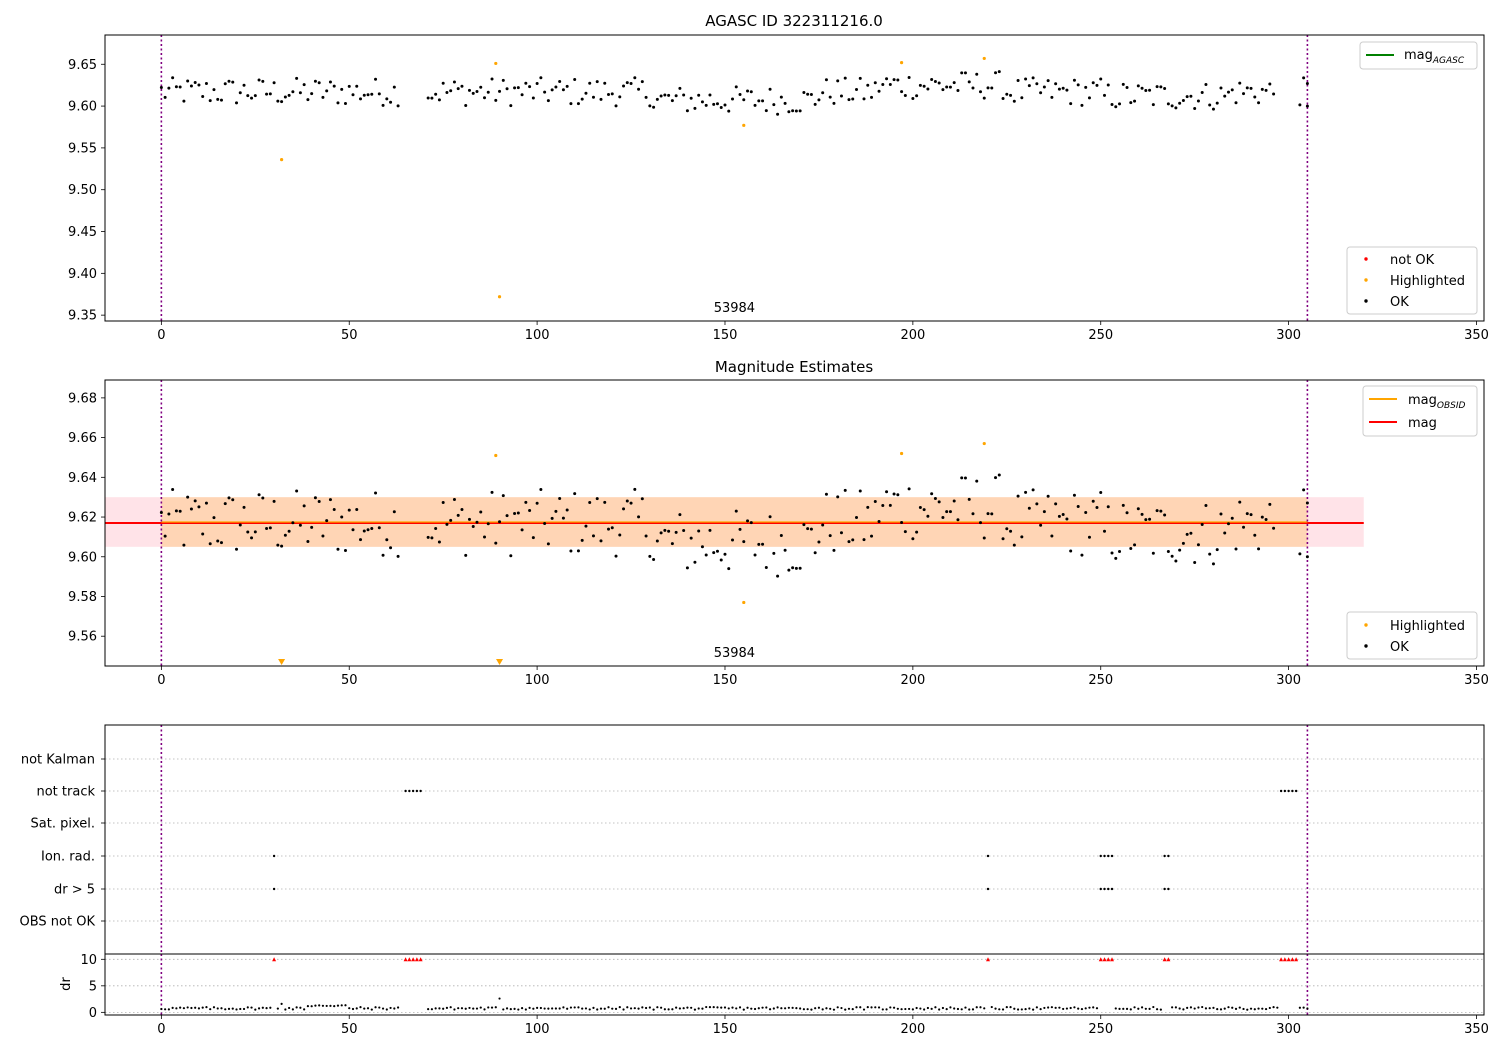  What do you see at coordinates (1366, 259) in the screenshot?
I see `legend-marker` at bounding box center [1366, 259].